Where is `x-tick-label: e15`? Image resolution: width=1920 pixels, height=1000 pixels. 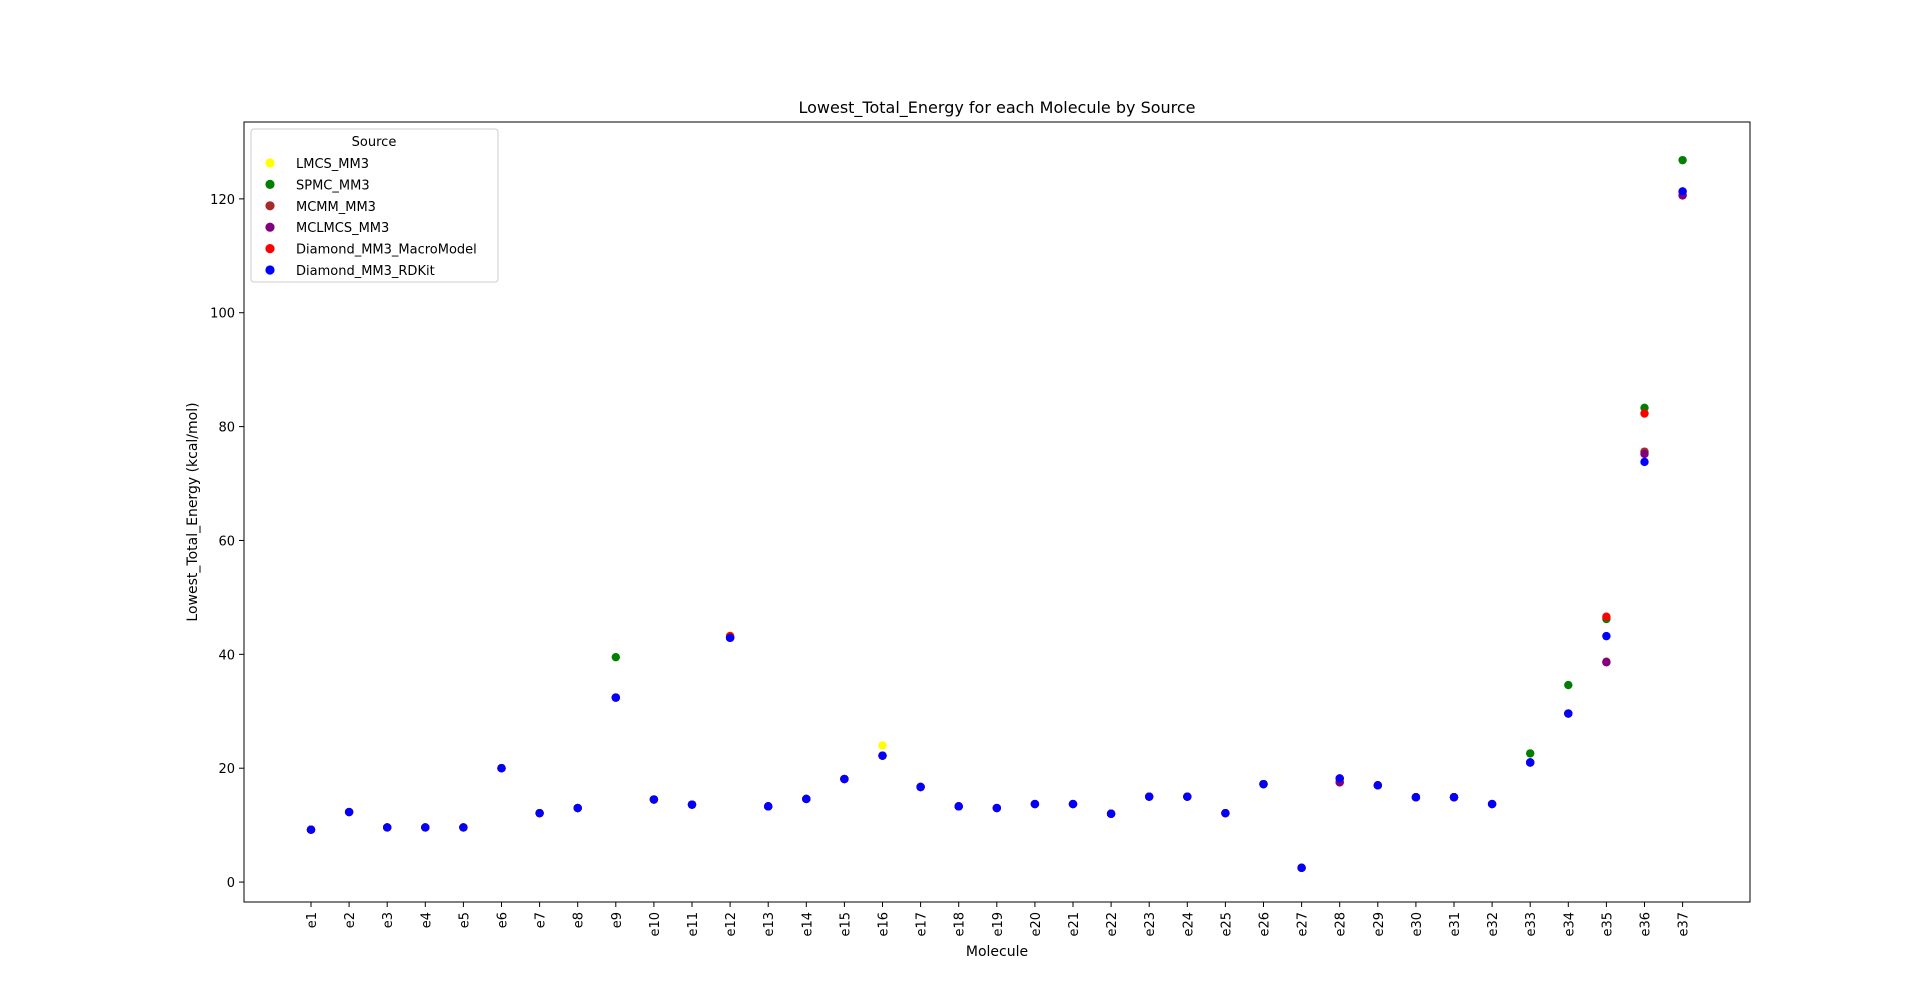 x-tick-label: e15 is located at coordinates (845, 924).